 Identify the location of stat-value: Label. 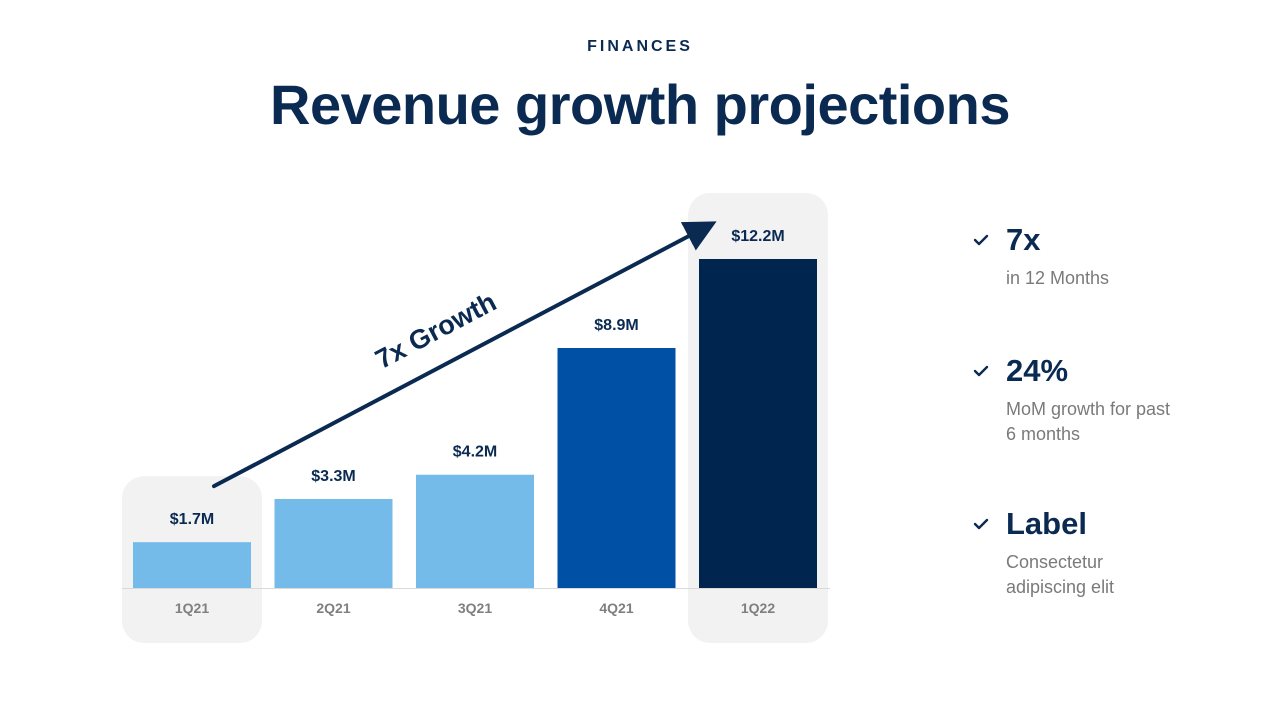
(1046, 523).